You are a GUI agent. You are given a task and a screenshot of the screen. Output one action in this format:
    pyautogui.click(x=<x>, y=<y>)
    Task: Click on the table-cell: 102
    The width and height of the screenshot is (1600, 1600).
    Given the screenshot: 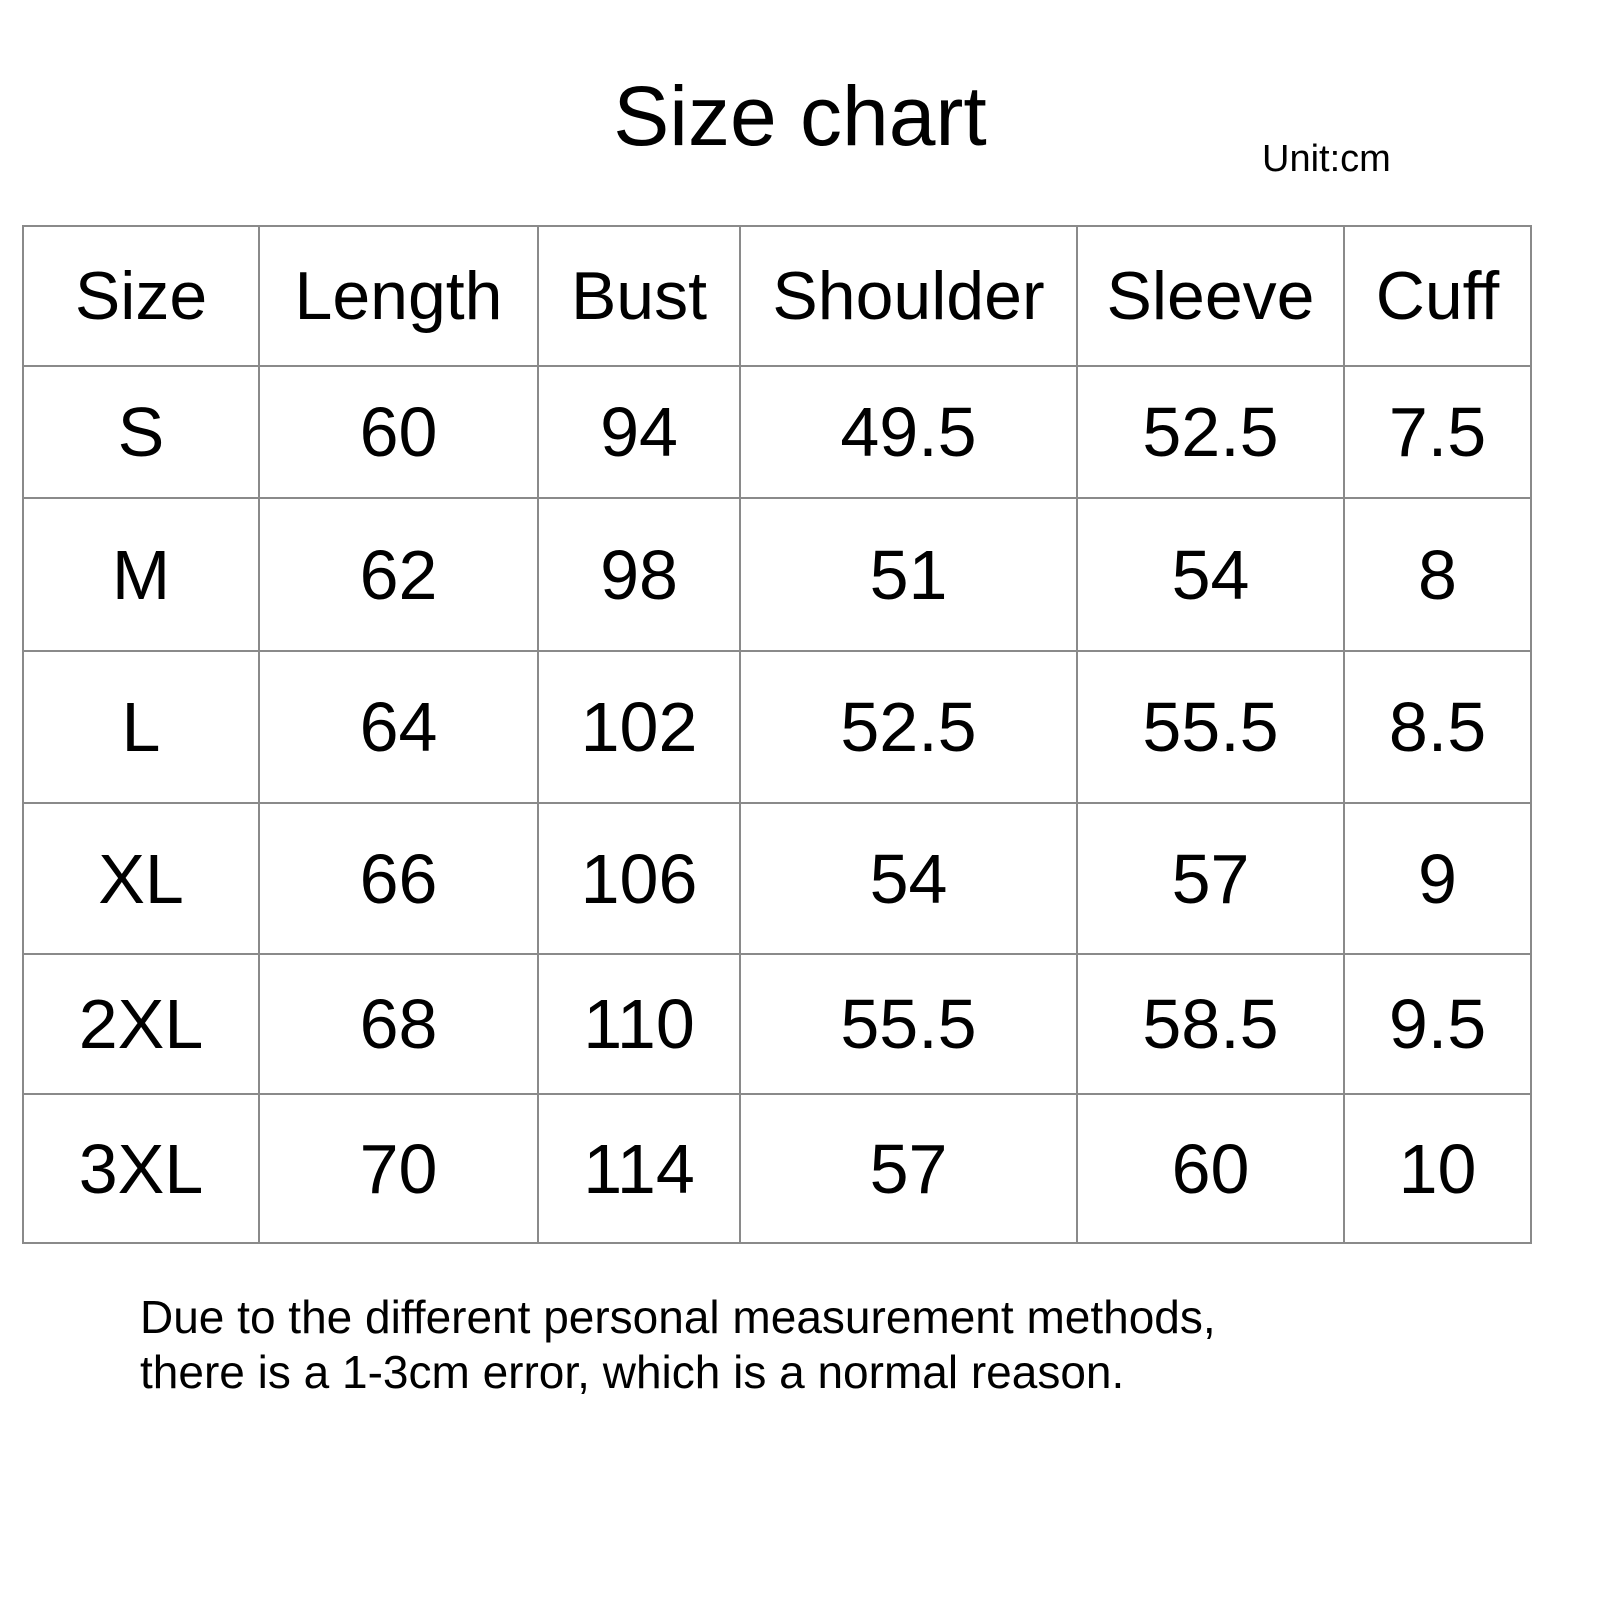 What is the action you would take?
    pyautogui.click(x=639, y=727)
    